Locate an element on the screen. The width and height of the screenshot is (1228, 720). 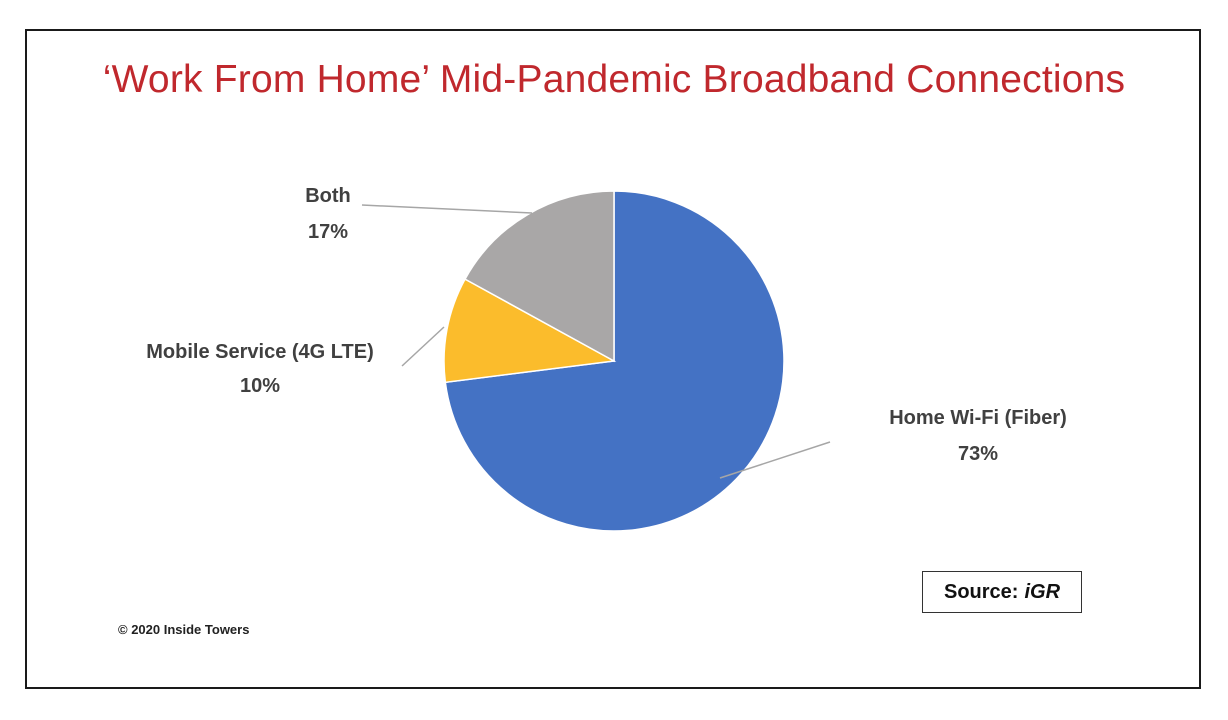
slice-value-label: 73% is located at coordinates (978, 454).